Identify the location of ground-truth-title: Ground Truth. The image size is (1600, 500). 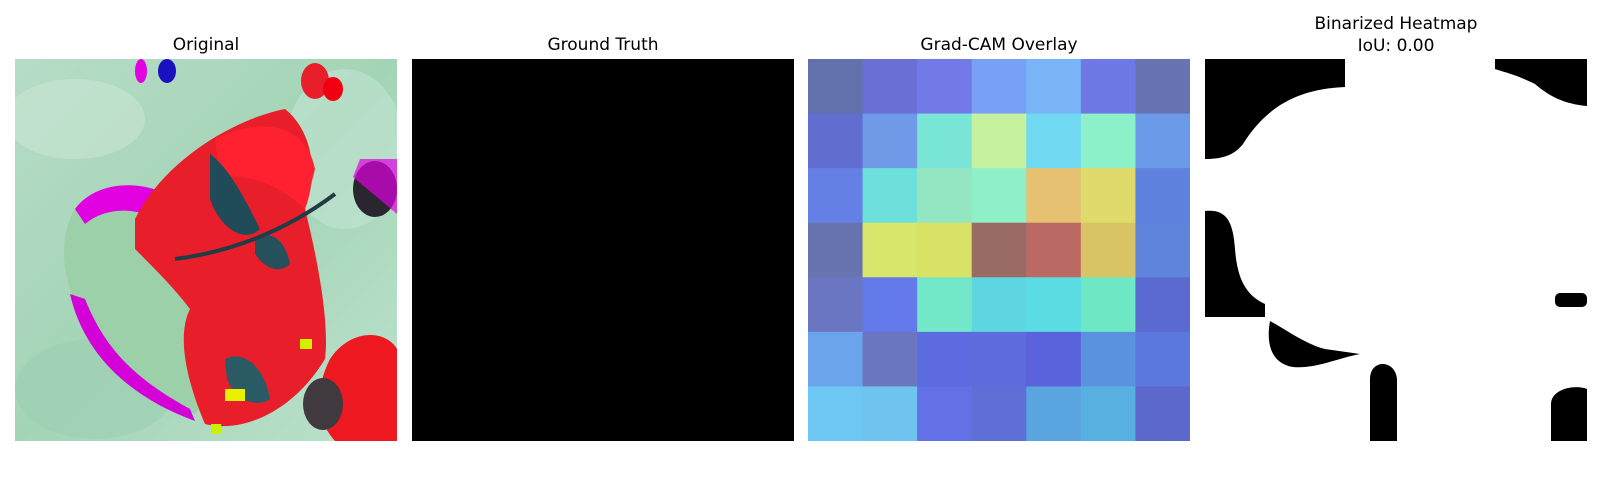
(603, 45).